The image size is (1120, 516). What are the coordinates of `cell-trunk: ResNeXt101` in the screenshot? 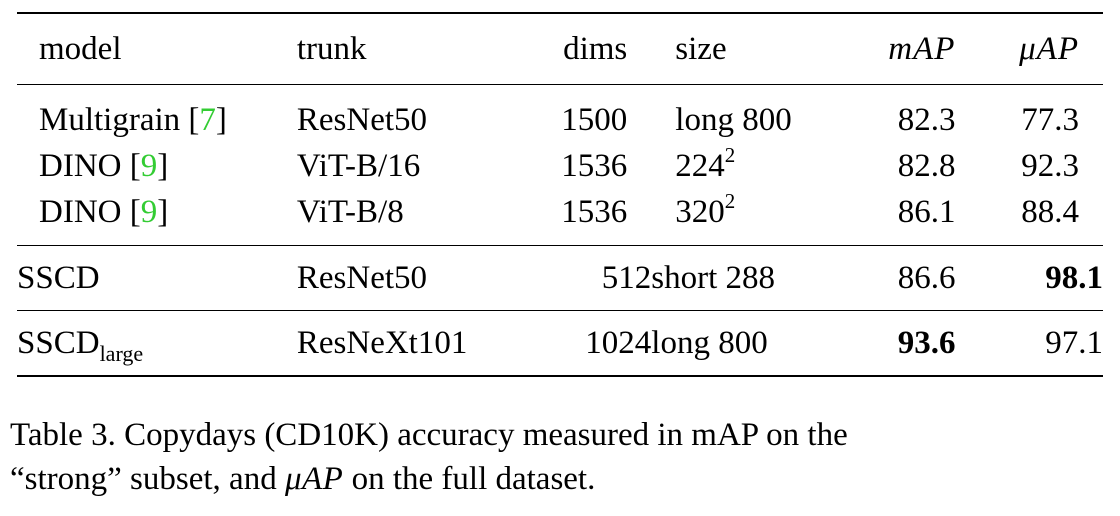 It's located at (382, 342).